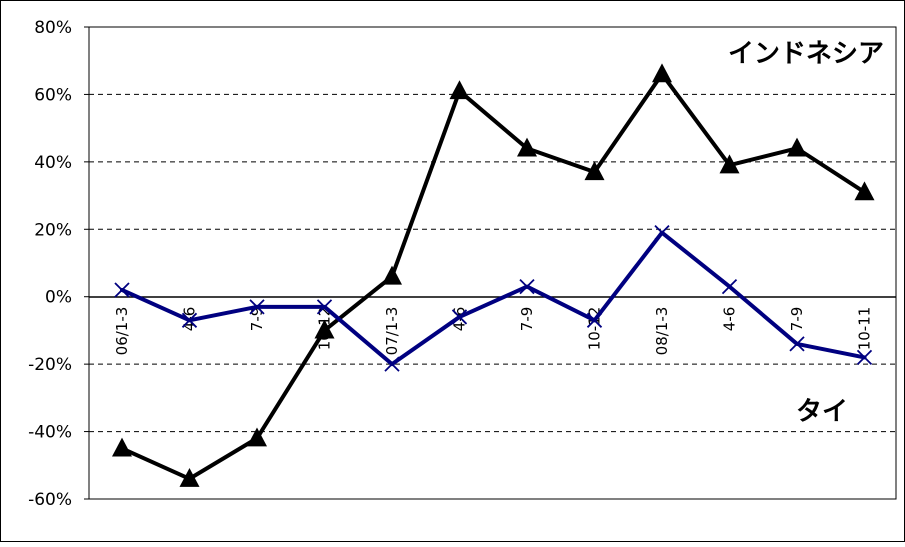  I want to click on x-tick-label: 06/1-3, so click(122, 331).